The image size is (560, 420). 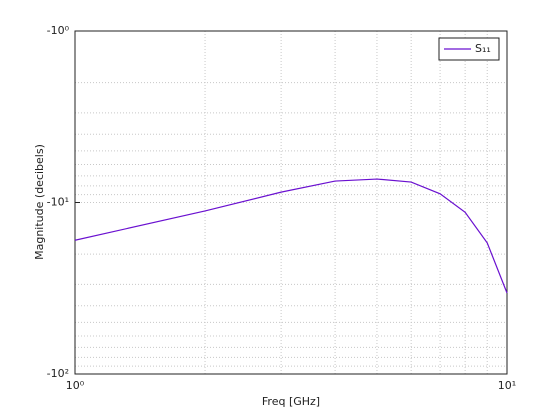 I want to click on y-tick-label: -10⁰, so click(x=58, y=30).